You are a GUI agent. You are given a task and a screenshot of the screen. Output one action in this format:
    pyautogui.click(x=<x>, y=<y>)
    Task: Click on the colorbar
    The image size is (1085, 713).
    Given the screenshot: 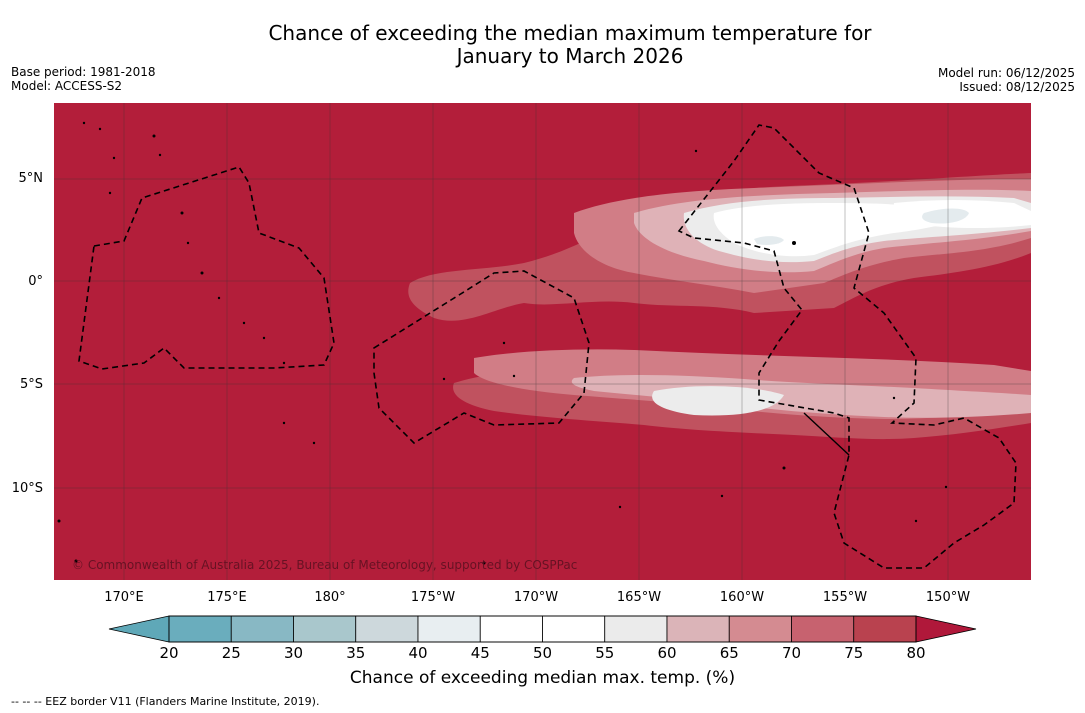 What is the action you would take?
    pyautogui.click(x=542, y=629)
    